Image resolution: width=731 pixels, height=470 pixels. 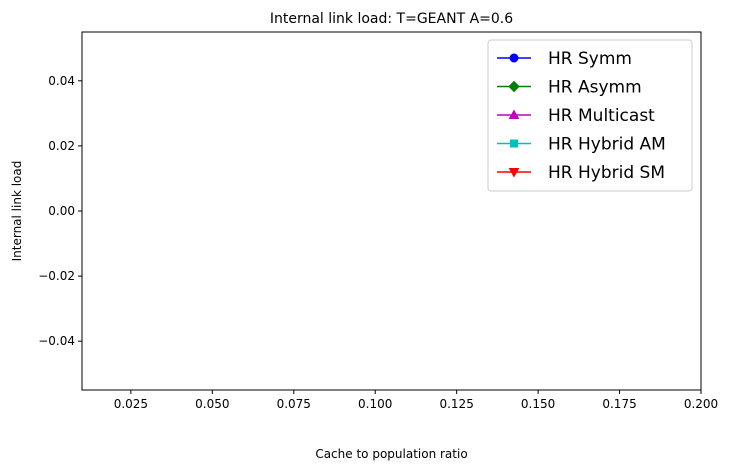 What do you see at coordinates (590, 59) in the screenshot?
I see `legend-label: HR Symm` at bounding box center [590, 59].